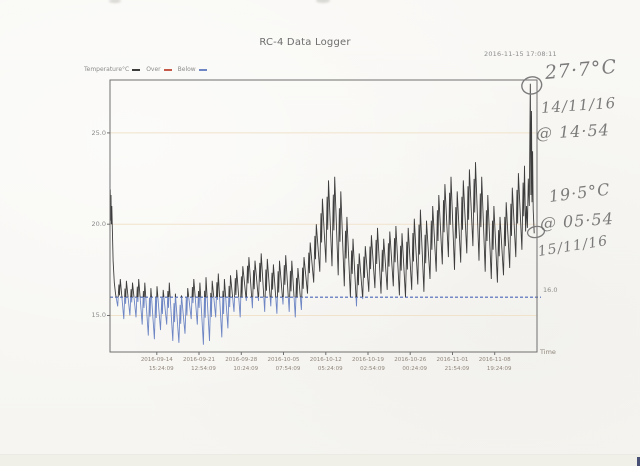  What do you see at coordinates (305, 42) in the screenshot?
I see `page-title: RC-4 Data Logger` at bounding box center [305, 42].